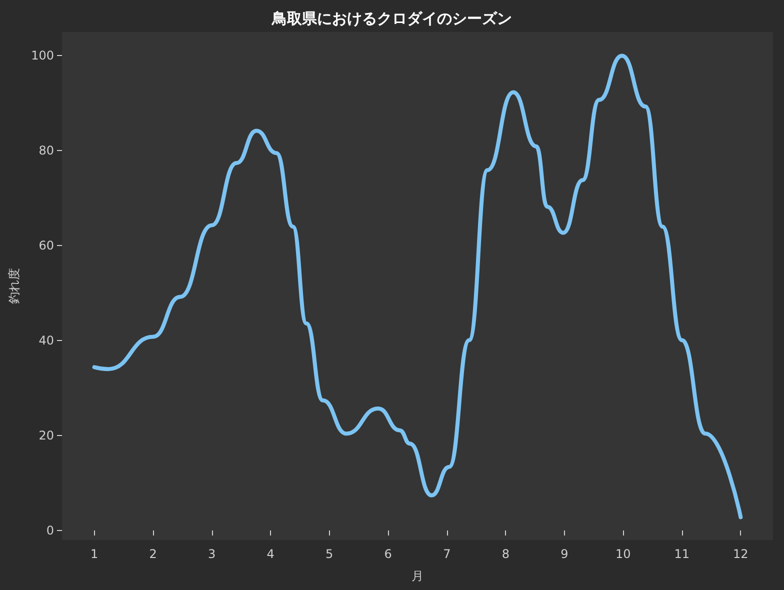 The image size is (784, 590). I want to click on x-tick-label: 6, so click(388, 554).